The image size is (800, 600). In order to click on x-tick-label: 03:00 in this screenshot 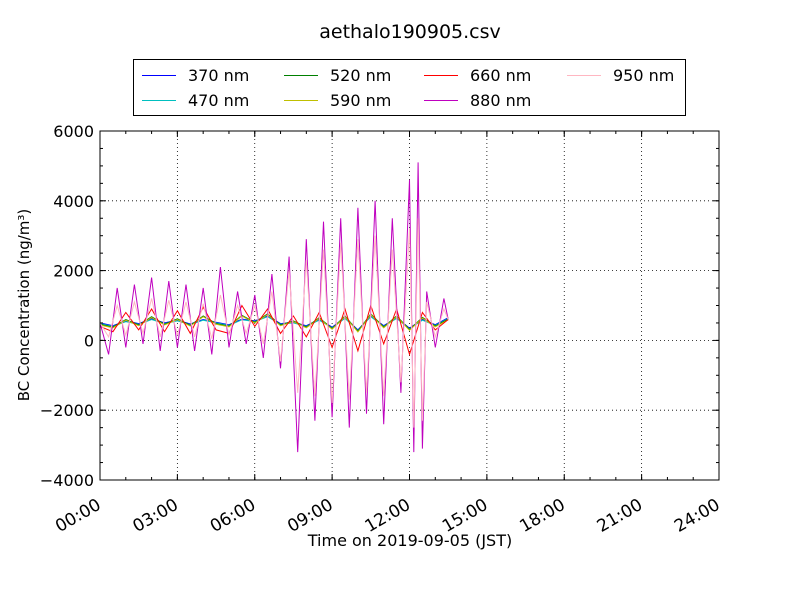, I will do `click(155, 516)`.